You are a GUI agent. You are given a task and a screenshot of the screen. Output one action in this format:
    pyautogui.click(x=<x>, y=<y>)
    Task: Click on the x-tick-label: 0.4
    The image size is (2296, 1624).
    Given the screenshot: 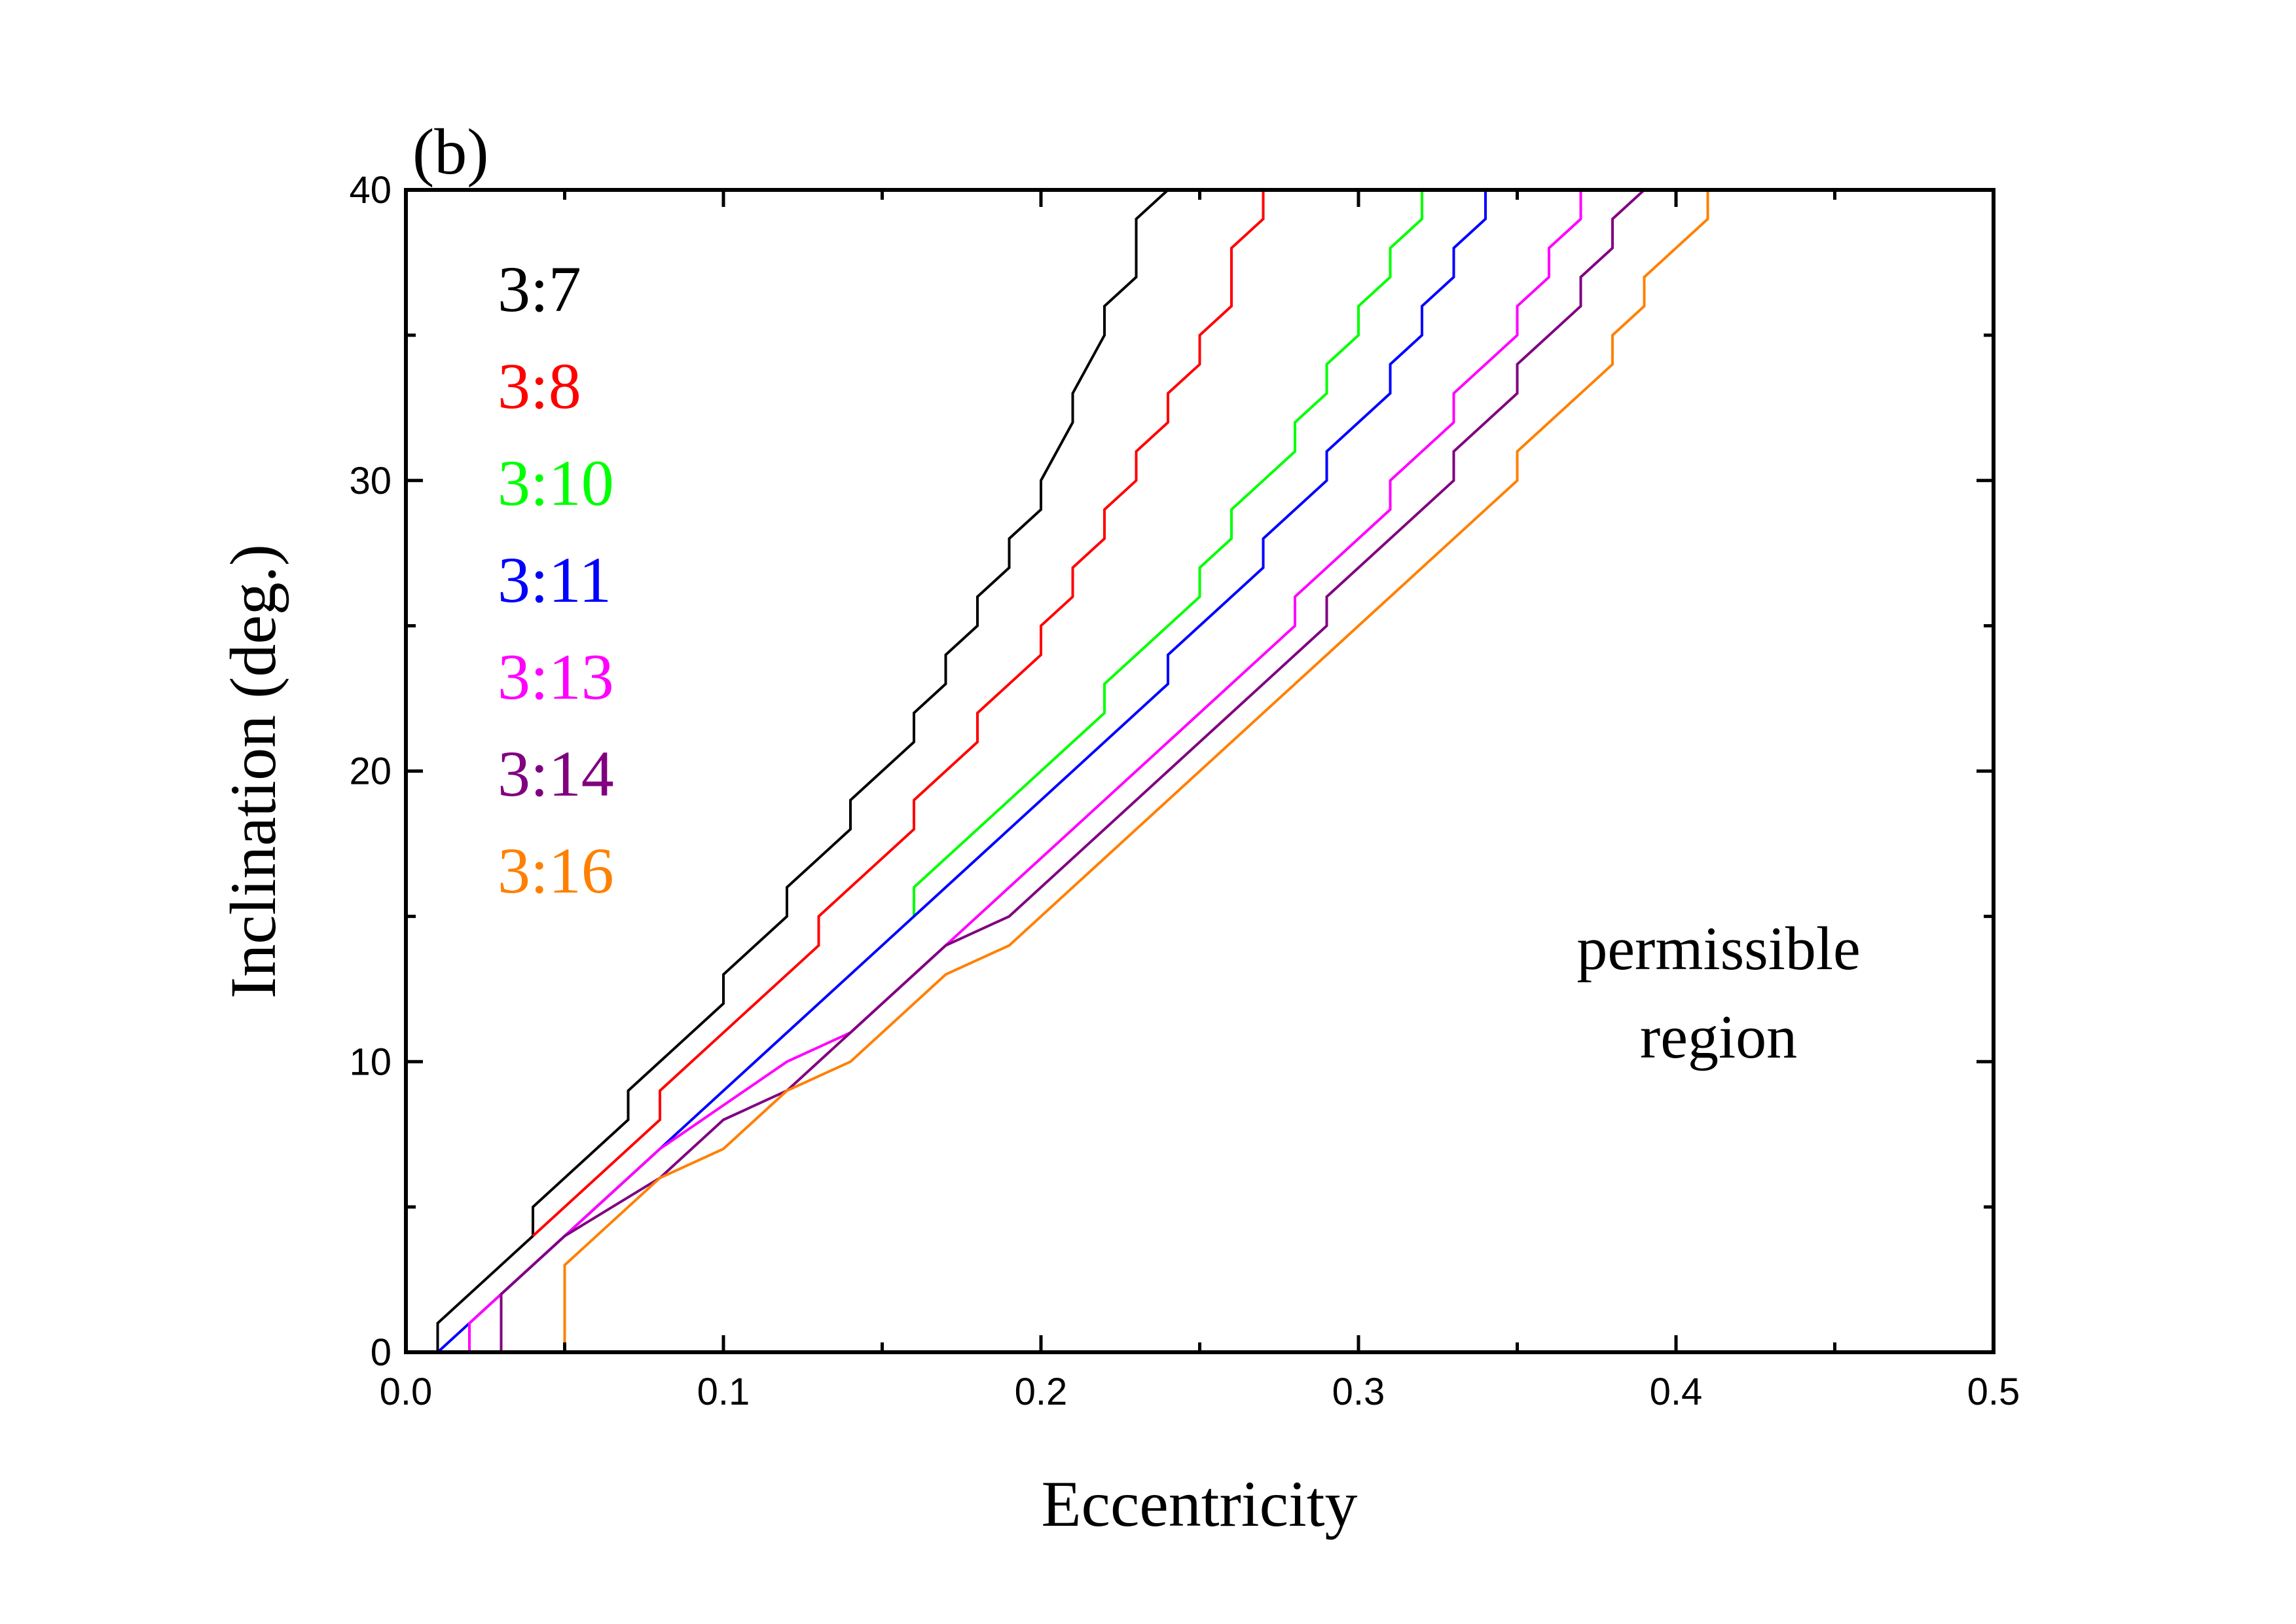 What is the action you would take?
    pyautogui.click(x=1676, y=1392)
    